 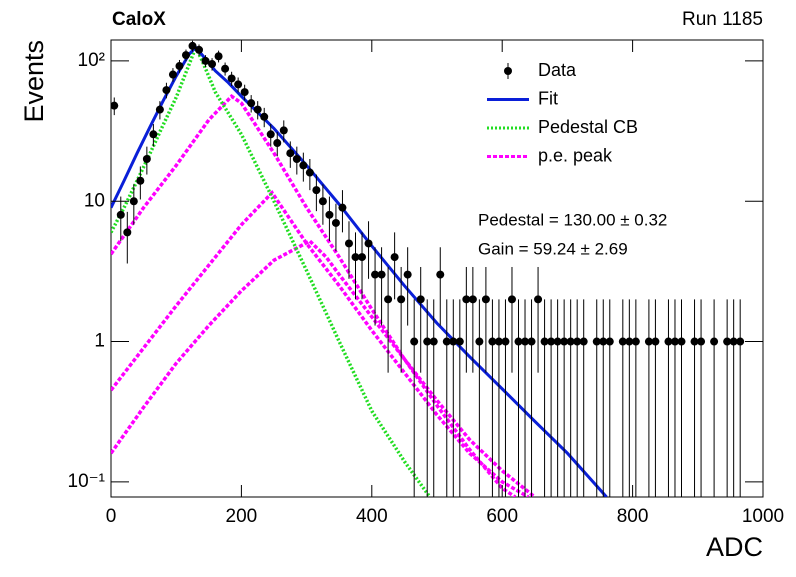 I want to click on legend-label: Data, so click(x=557, y=70).